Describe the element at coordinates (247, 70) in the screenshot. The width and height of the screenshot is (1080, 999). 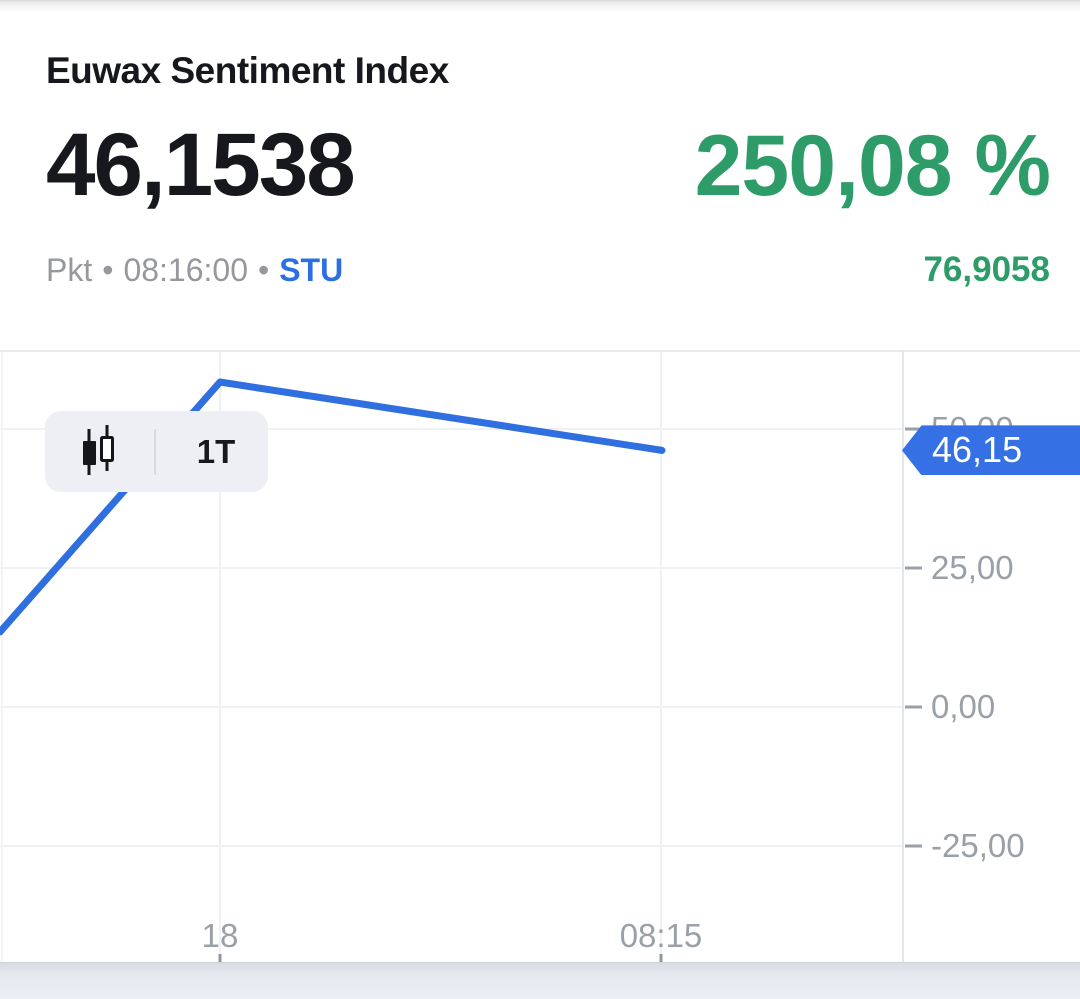
I see `page-title: Euwax Sentiment Index` at that location.